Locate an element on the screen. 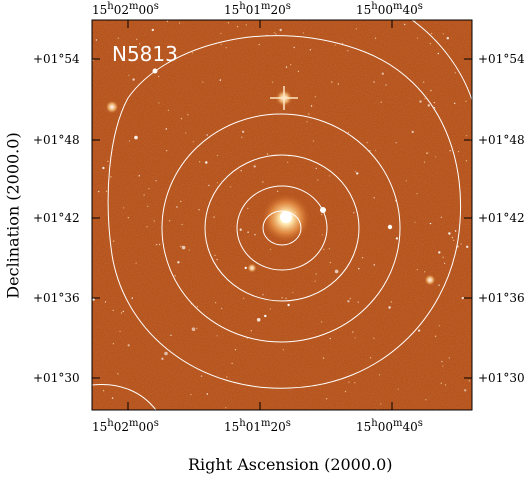  galaxy-core is located at coordinates (286, 217).